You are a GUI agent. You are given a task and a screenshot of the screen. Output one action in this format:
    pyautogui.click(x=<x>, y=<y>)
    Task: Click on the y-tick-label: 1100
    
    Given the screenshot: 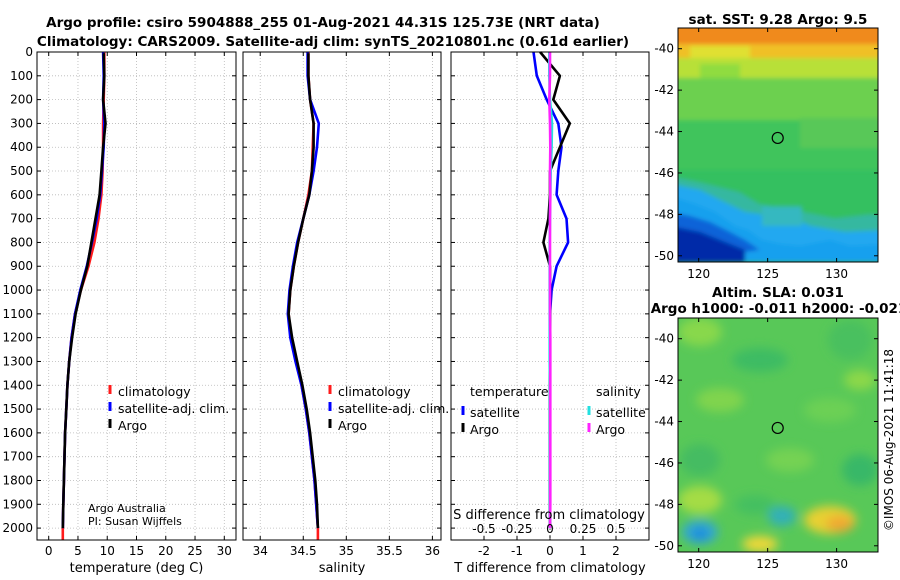 What is the action you would take?
    pyautogui.click(x=17, y=314)
    